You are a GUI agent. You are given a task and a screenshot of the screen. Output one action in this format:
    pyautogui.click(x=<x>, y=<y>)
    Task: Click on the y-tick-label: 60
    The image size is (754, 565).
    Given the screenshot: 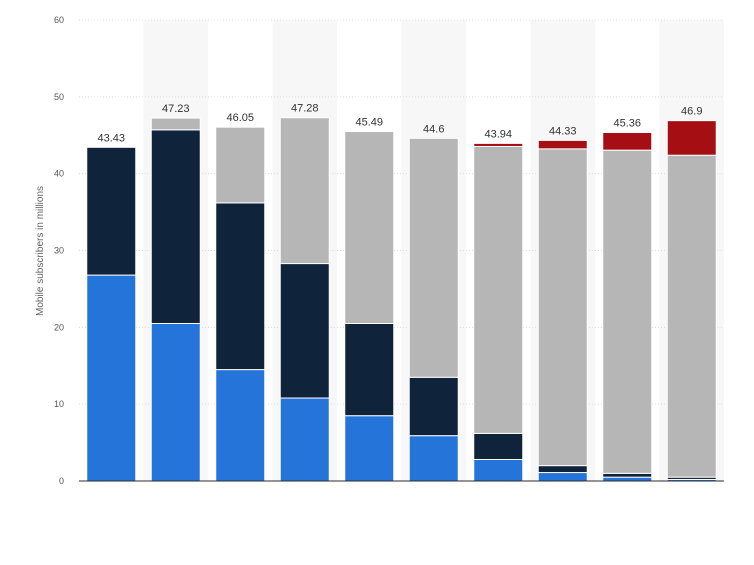 What is the action you would take?
    pyautogui.click(x=59, y=20)
    